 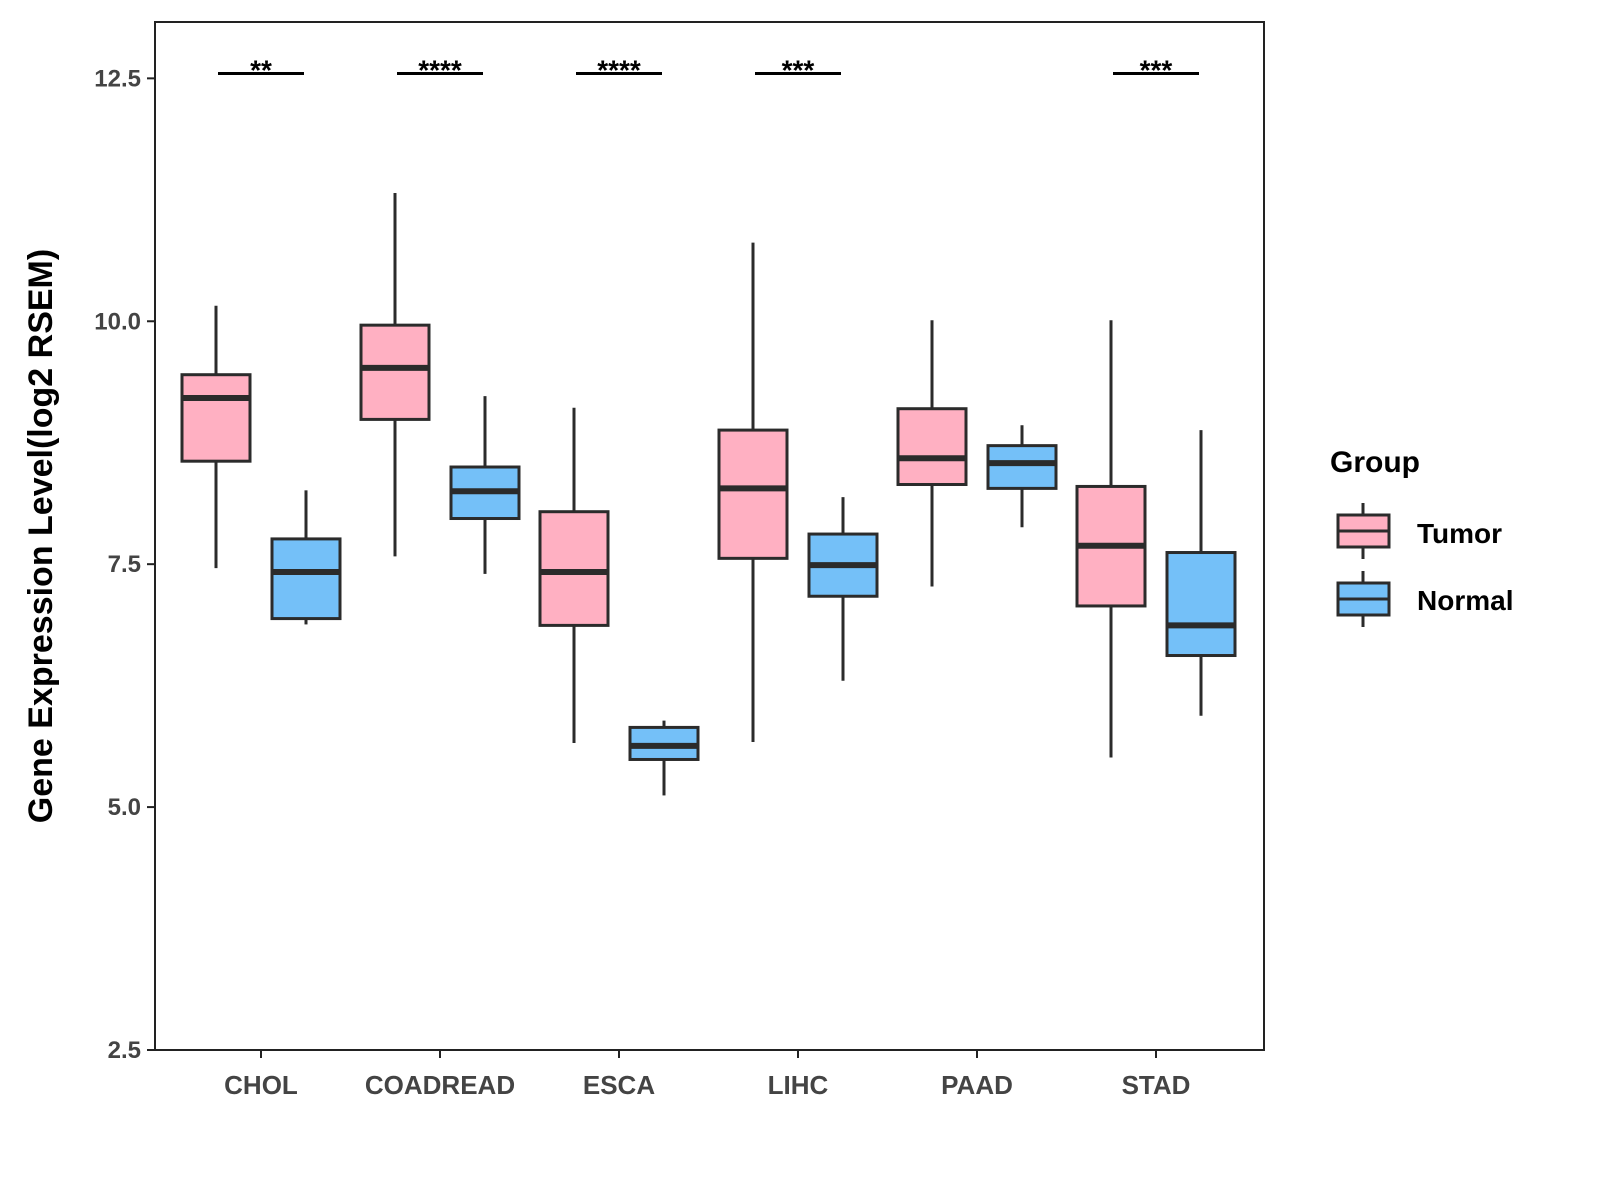 I want to click on box-normal-chol, so click(x=306, y=557).